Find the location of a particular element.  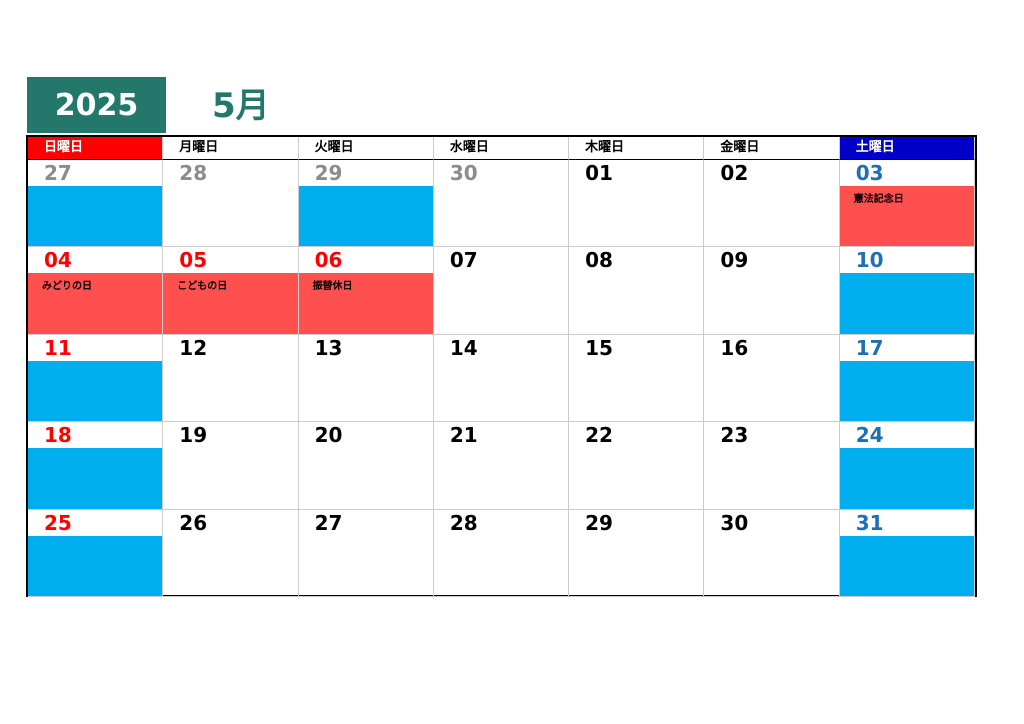

day-number: 04 is located at coordinates (58, 260).